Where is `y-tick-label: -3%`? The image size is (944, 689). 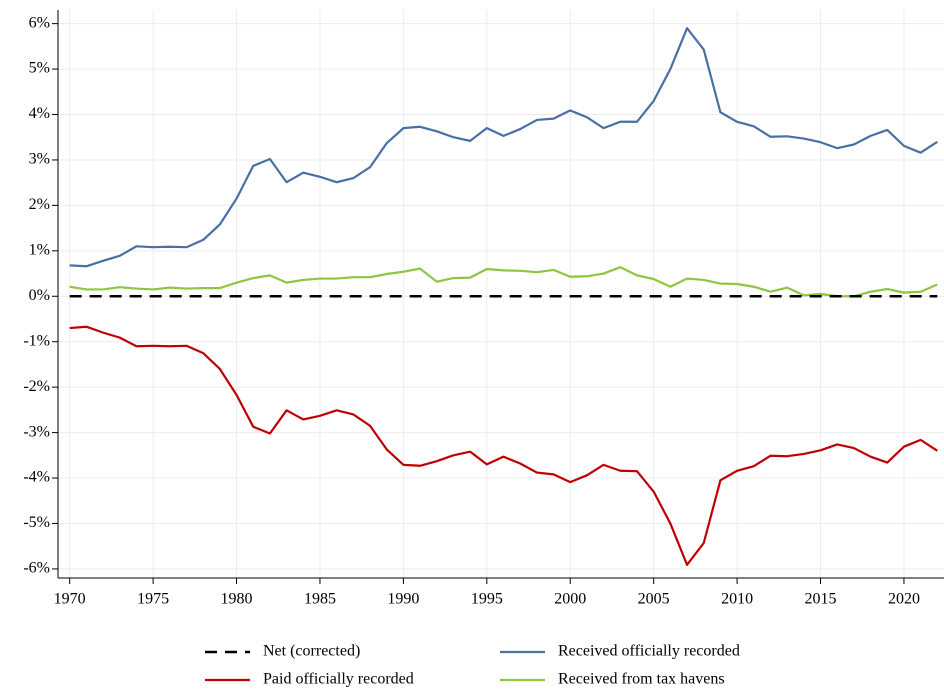 y-tick-label: -3% is located at coordinates (36, 431).